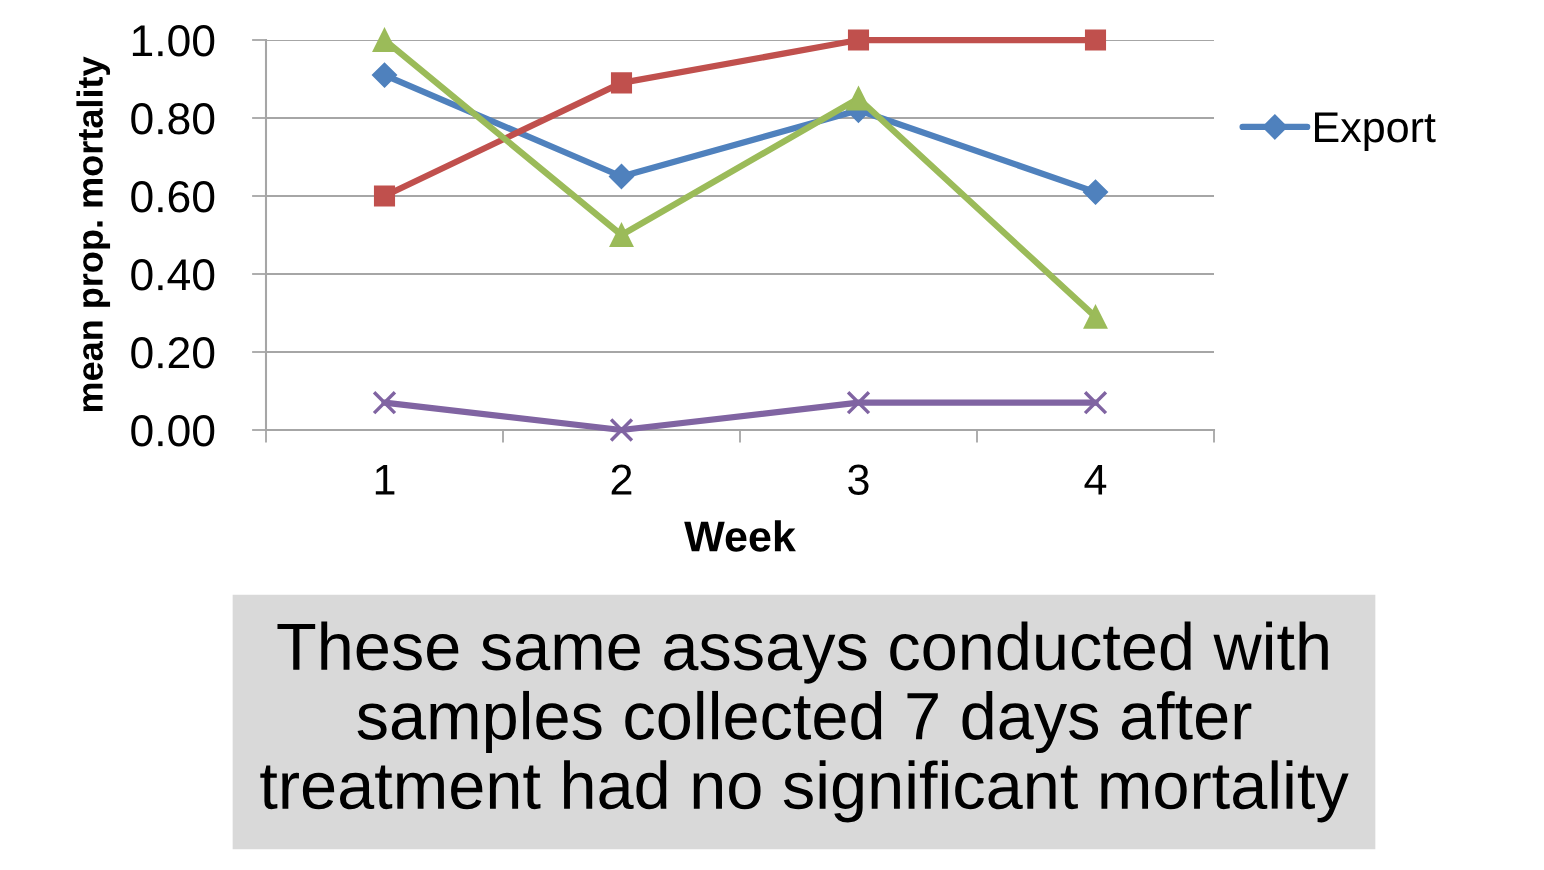 The height and width of the screenshot is (870, 1544). I want to click on y-tick-label: 1.00, so click(173, 41).